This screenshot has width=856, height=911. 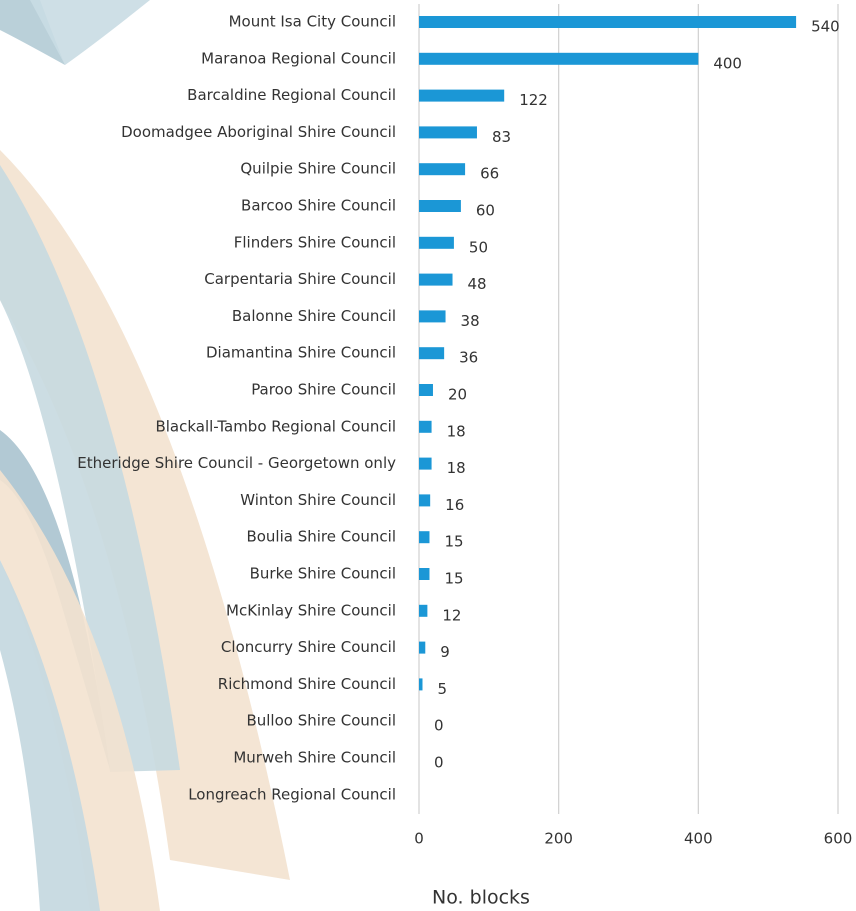 I want to click on x-axis-title: No. blocks, so click(x=481, y=898).